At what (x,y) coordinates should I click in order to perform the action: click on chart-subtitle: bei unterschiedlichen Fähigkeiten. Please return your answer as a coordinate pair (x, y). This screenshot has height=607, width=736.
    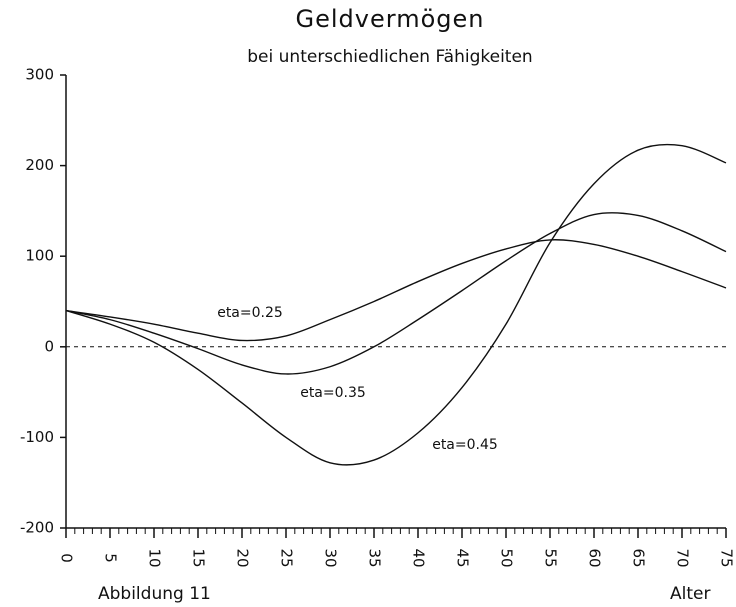
    Looking at the image, I should click on (389, 57).